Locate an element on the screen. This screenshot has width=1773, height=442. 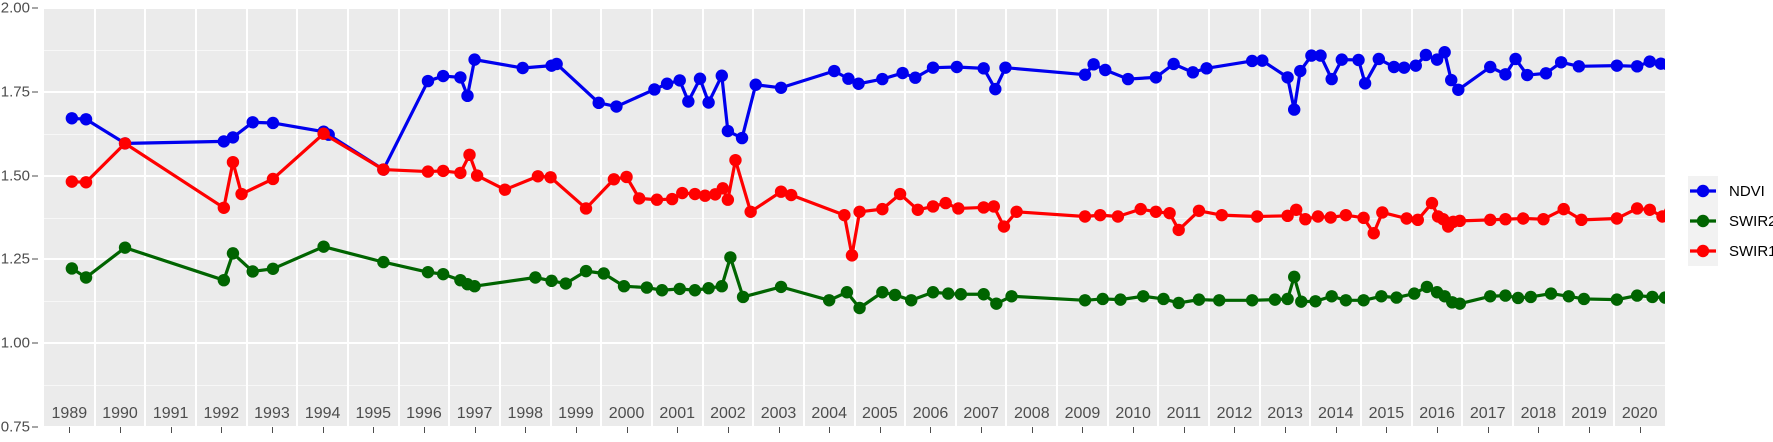
x-axis-label: 1993 is located at coordinates (272, 413).